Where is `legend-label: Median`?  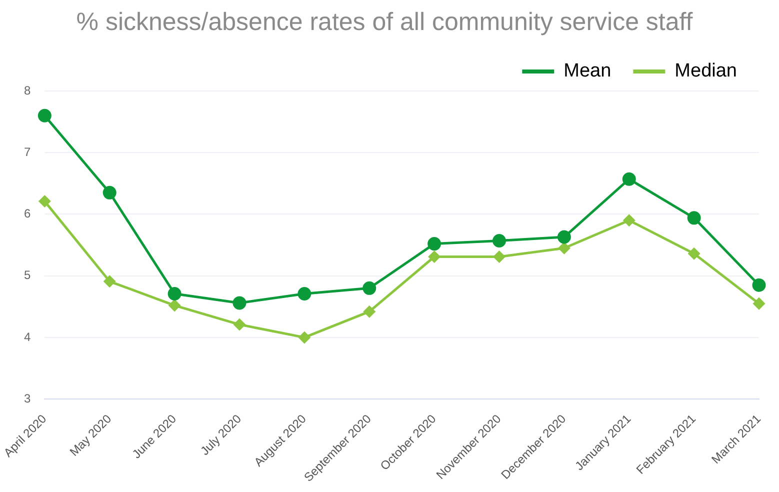 legend-label: Median is located at coordinates (706, 71).